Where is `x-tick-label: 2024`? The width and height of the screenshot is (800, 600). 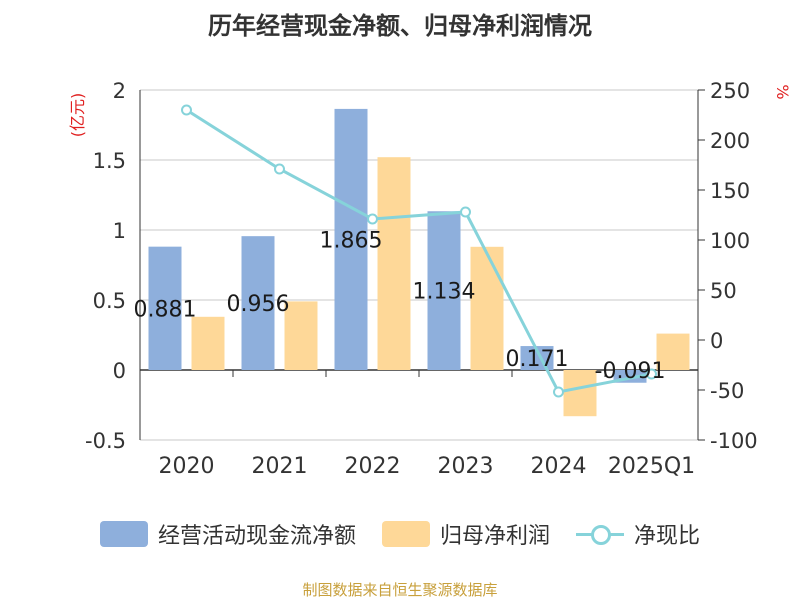 x-tick-label: 2024 is located at coordinates (559, 466).